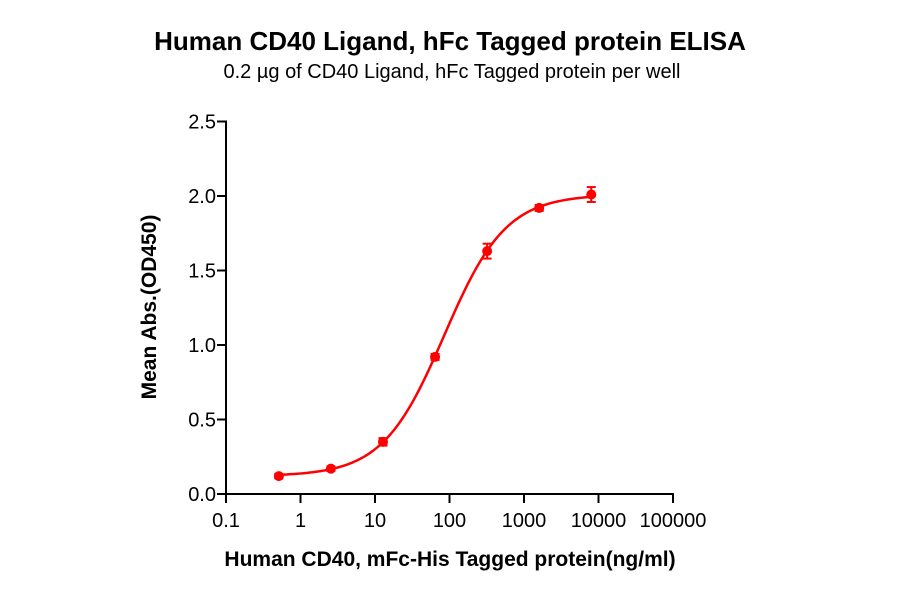  What do you see at coordinates (300, 521) in the screenshot?
I see `x-tick-label: 1` at bounding box center [300, 521].